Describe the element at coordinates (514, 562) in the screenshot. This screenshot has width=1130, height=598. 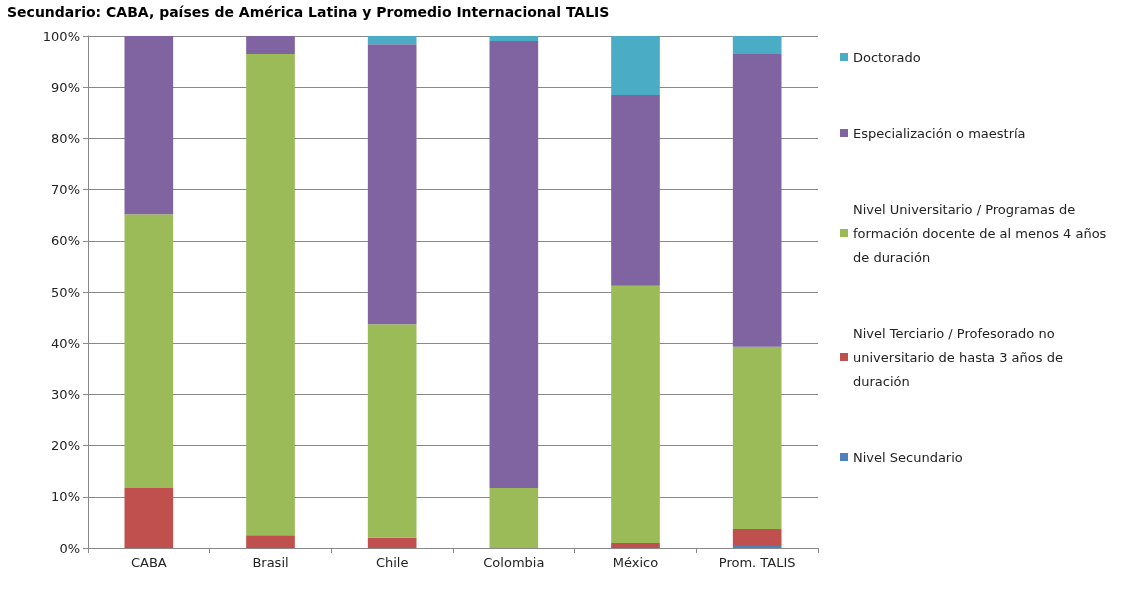
I see `x-tick-label: Colombia` at that location.